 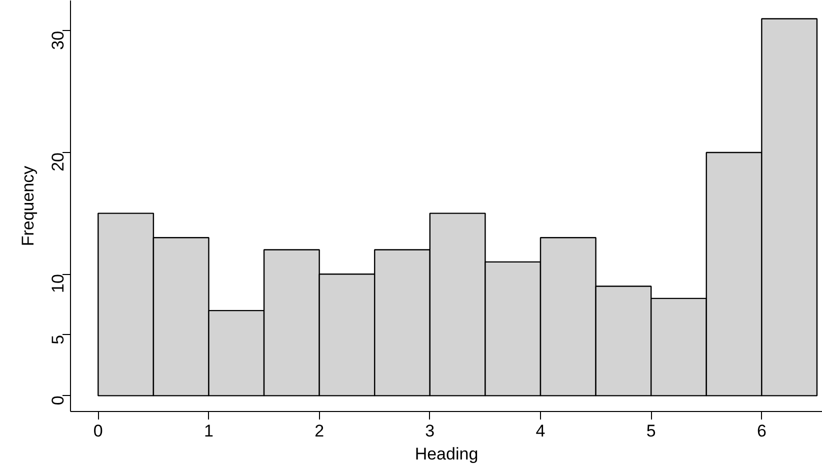 What do you see at coordinates (430, 431) in the screenshot?
I see `x-tick-label: 3` at bounding box center [430, 431].